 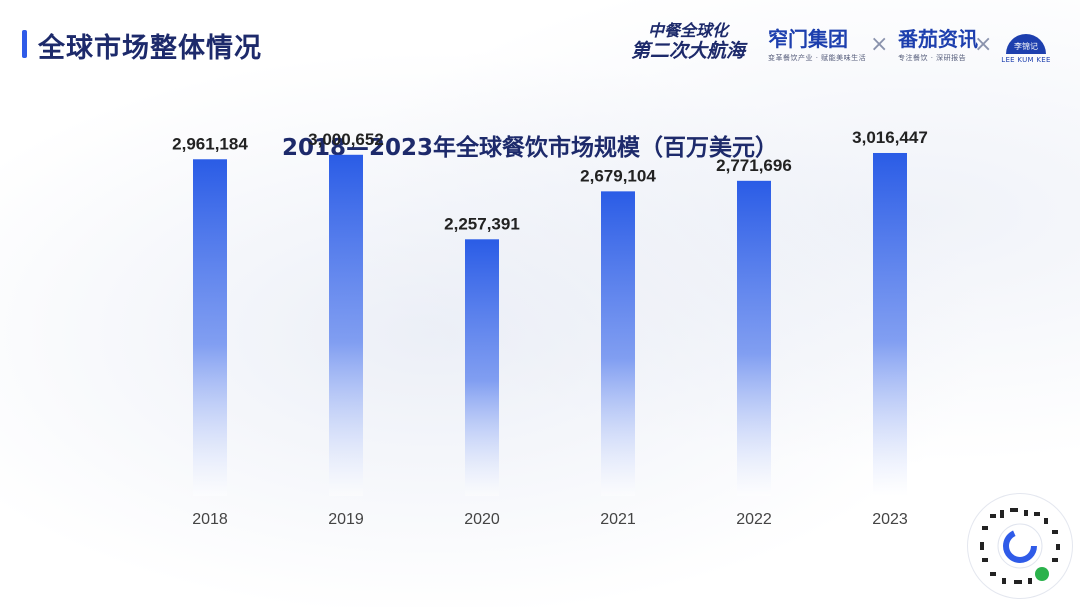 I want to click on mini-program-qr-icon, so click(x=1020, y=546).